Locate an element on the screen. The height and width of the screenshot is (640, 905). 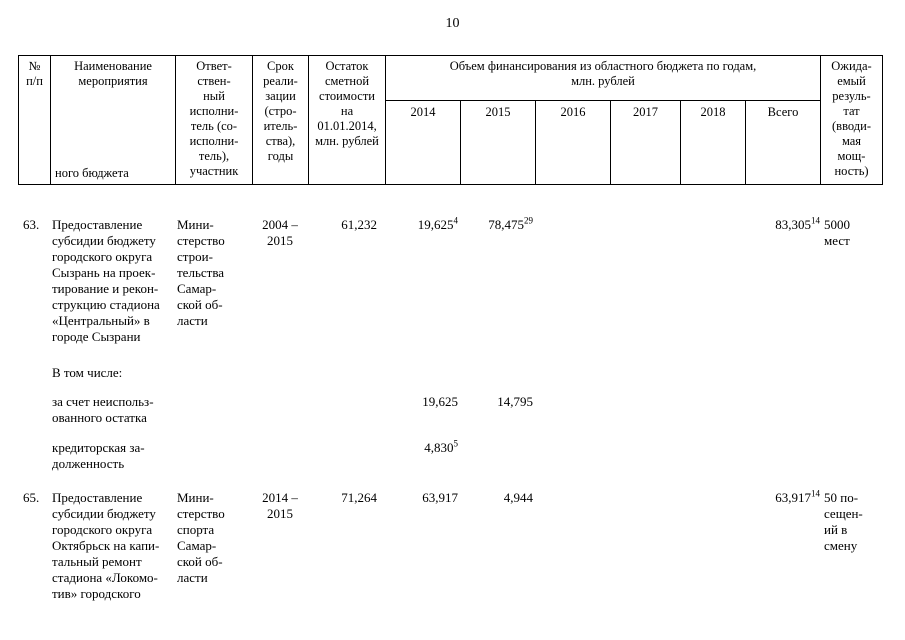
row-balance: 61,232 is located at coordinates (359, 224).